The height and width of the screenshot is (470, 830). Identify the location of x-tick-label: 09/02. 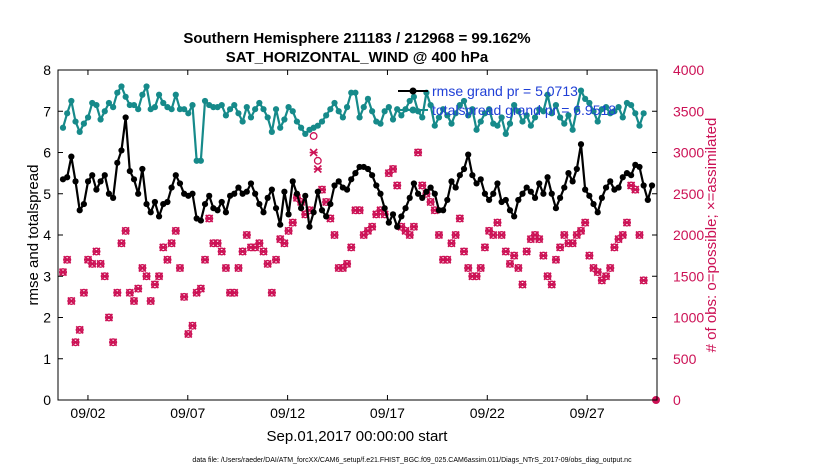
(87, 413).